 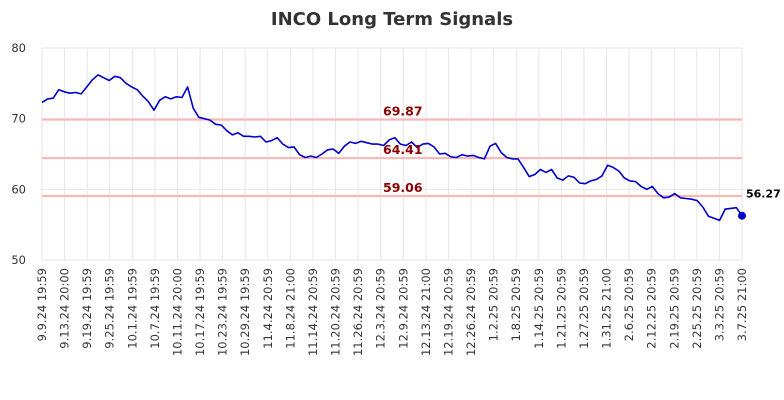 I want to click on y-tick-label: 60, so click(x=18, y=189).